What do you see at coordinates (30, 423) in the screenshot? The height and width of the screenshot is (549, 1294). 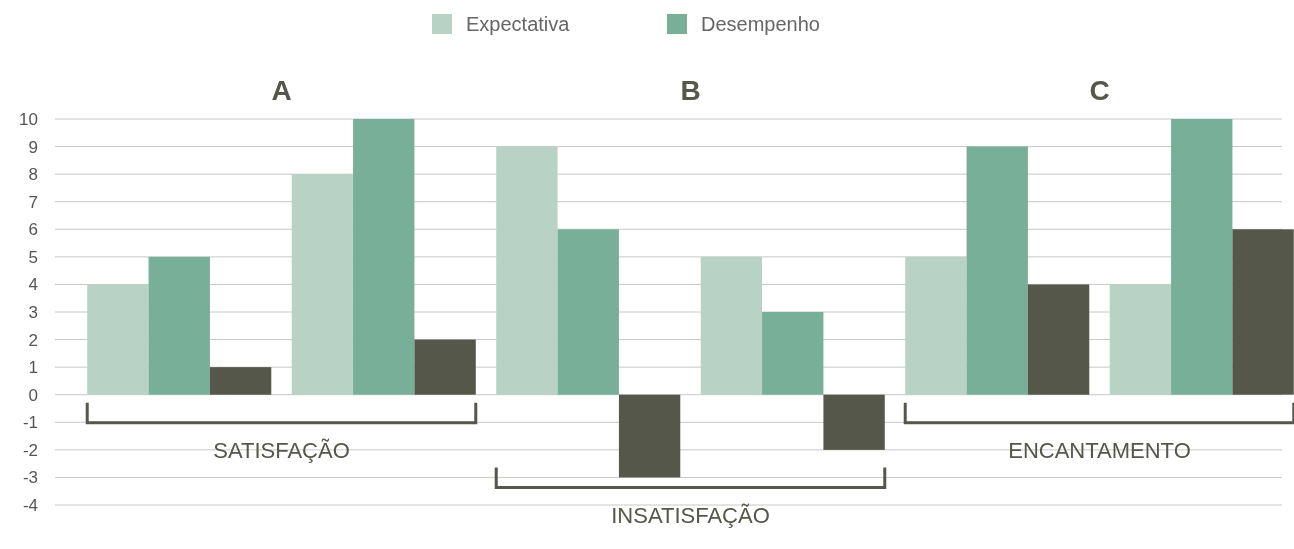 I see `y-tick-label: -1` at bounding box center [30, 423].